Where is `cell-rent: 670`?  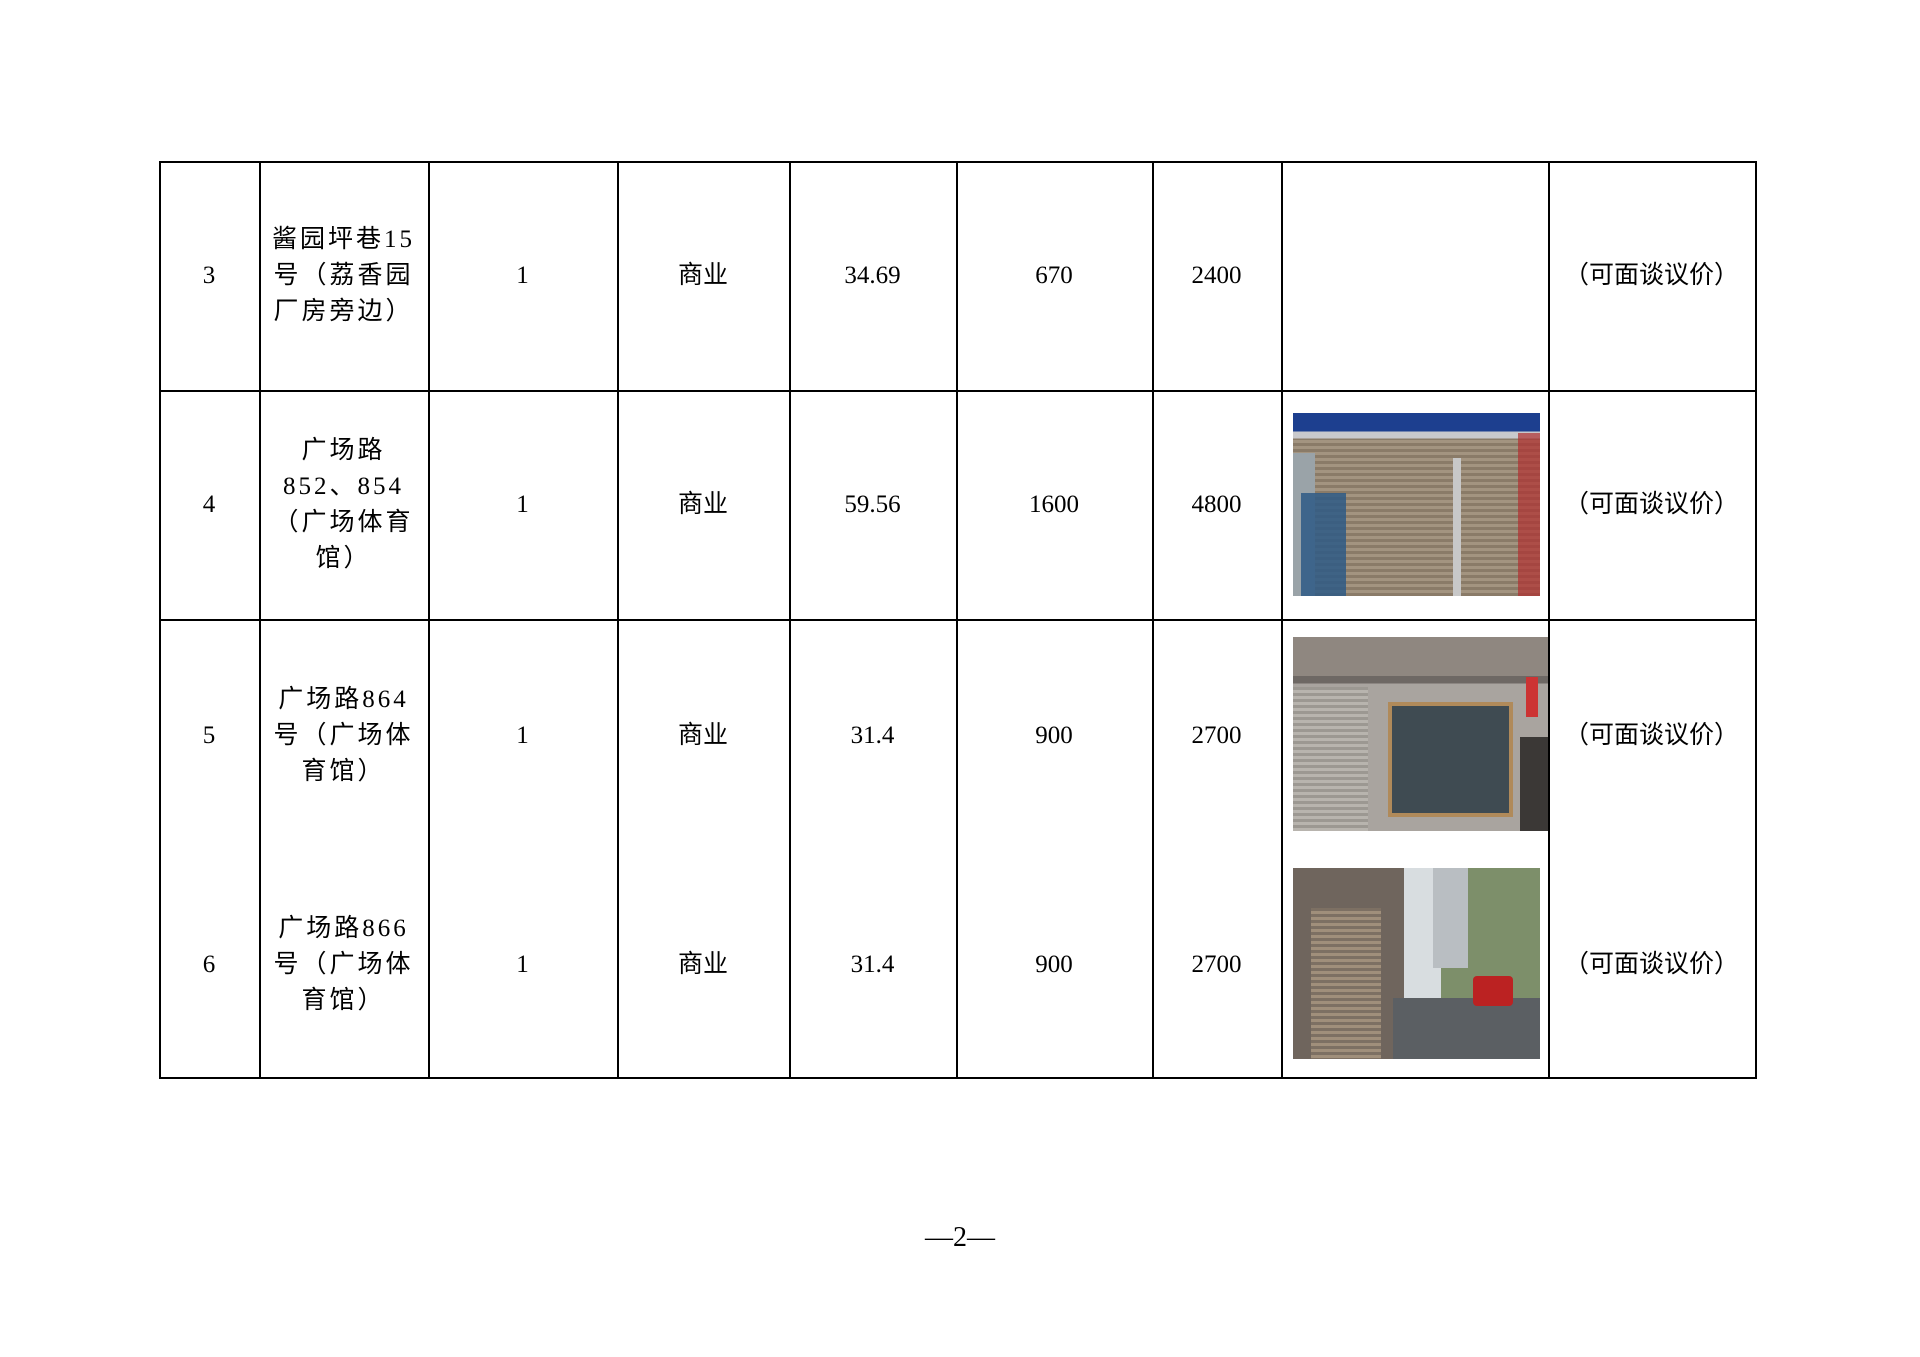 cell-rent: 670 is located at coordinates (1054, 275).